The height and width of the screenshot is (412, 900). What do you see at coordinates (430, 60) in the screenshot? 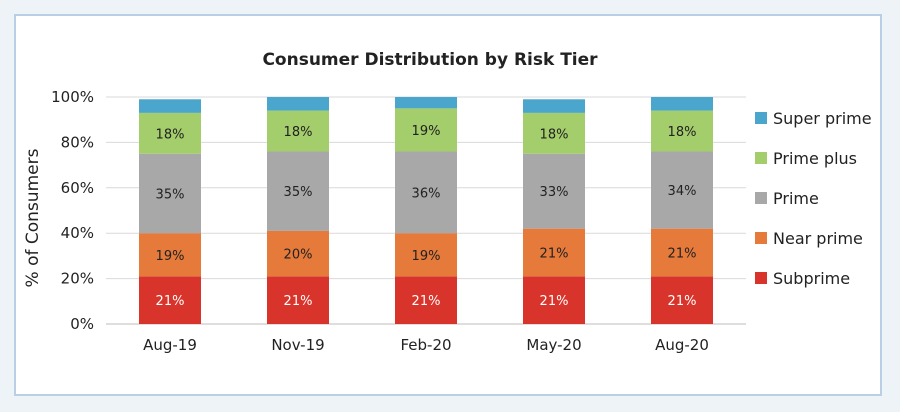
I see `chart-title: Consumer Distribution by Risk Tier` at bounding box center [430, 60].